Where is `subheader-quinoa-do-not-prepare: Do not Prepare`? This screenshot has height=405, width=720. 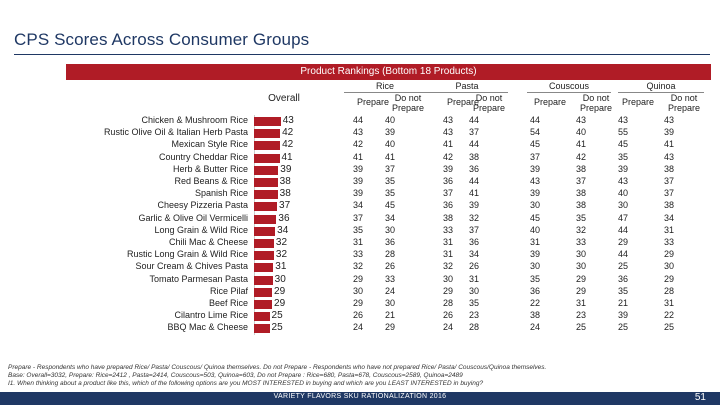
subheader-quinoa-do-not-prepare: Do not Prepare is located at coordinates (684, 103).